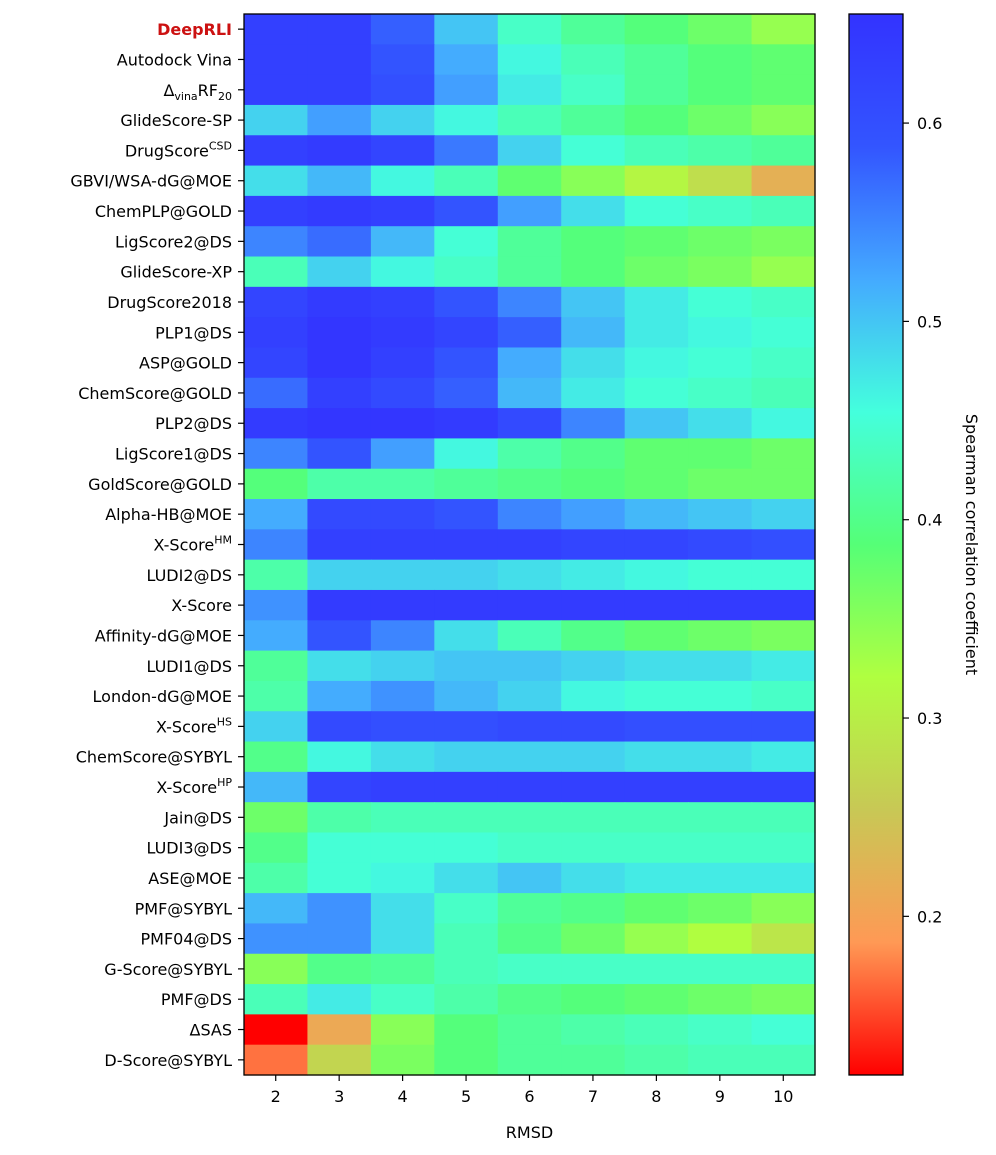  Describe the element at coordinates (176, 120) in the screenshot. I see `row-label: GlideScore-SP` at that location.